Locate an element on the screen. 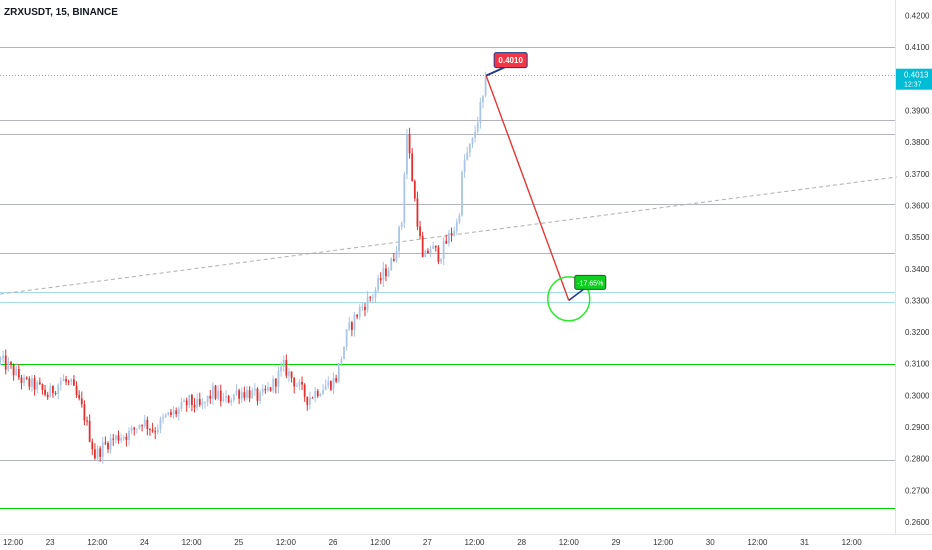  current-time-countdown: 12:37 is located at coordinates (913, 85).